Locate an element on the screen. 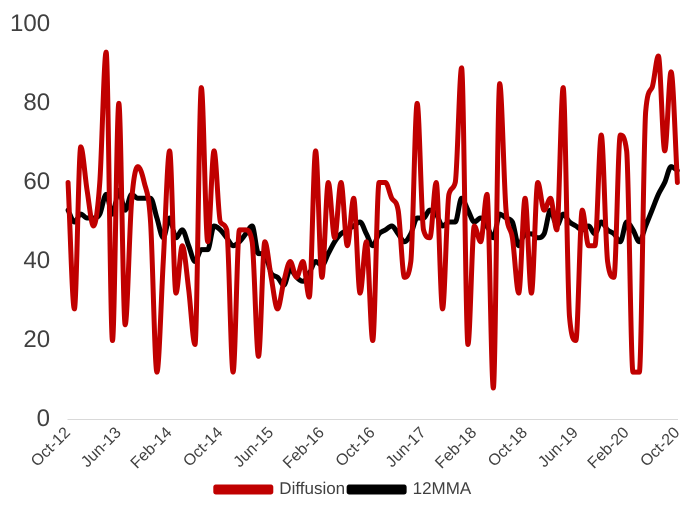  y-tick-label: 40 is located at coordinates (36, 260).